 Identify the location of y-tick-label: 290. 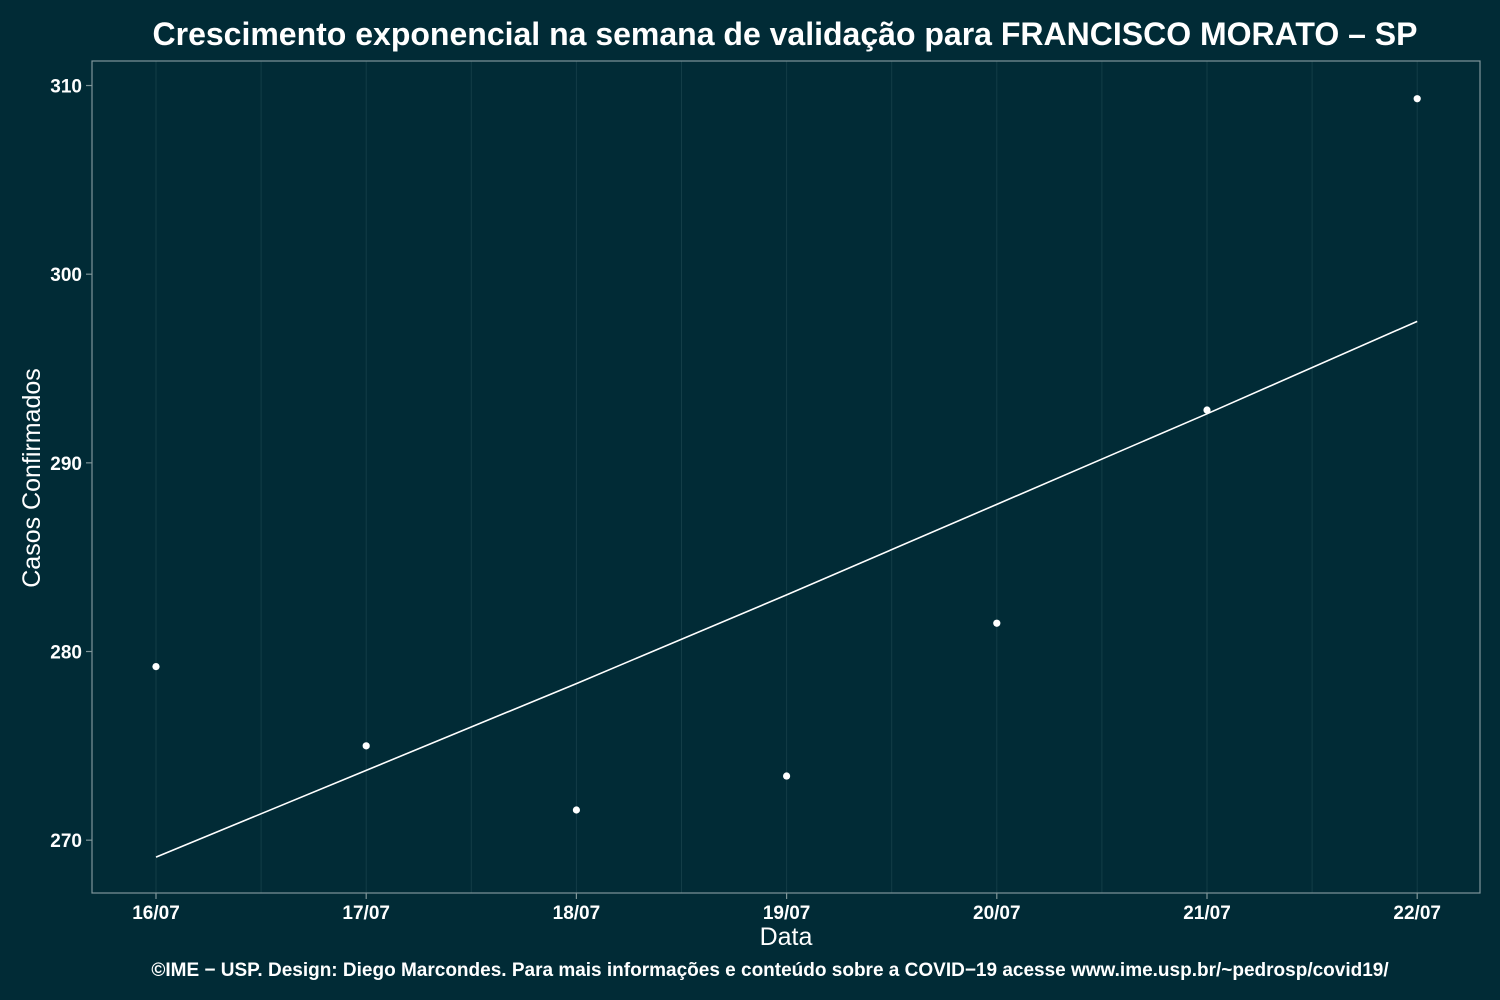
(66, 464).